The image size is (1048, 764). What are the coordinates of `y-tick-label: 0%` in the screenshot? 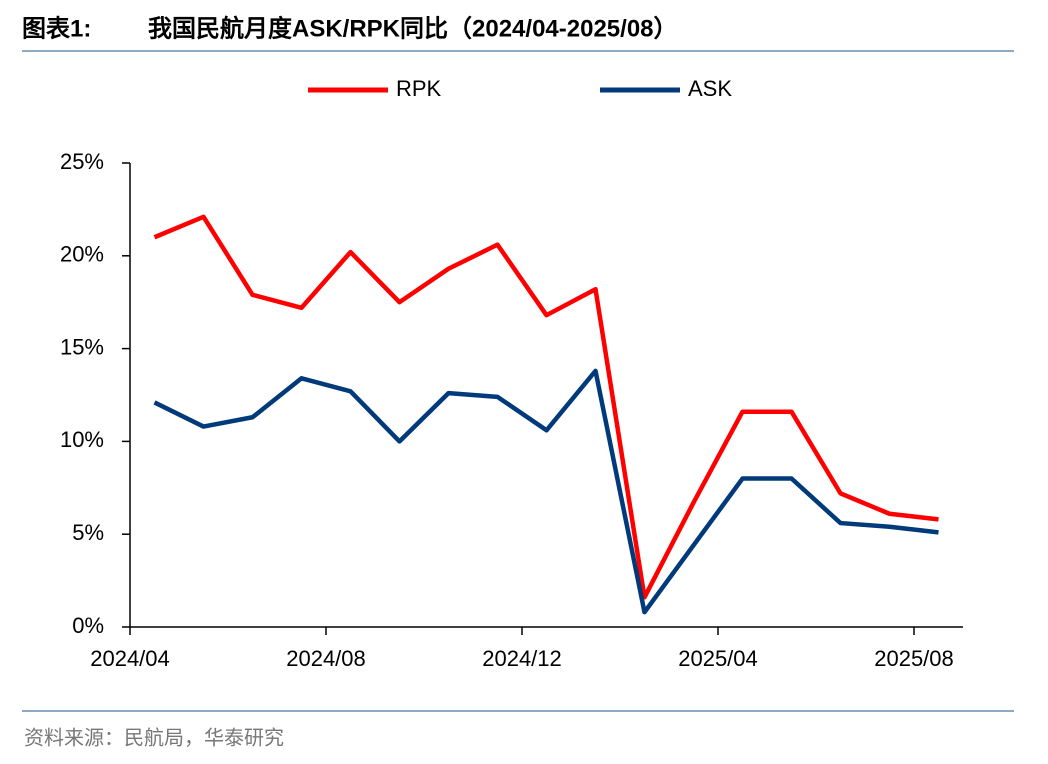 It's located at (88, 625).